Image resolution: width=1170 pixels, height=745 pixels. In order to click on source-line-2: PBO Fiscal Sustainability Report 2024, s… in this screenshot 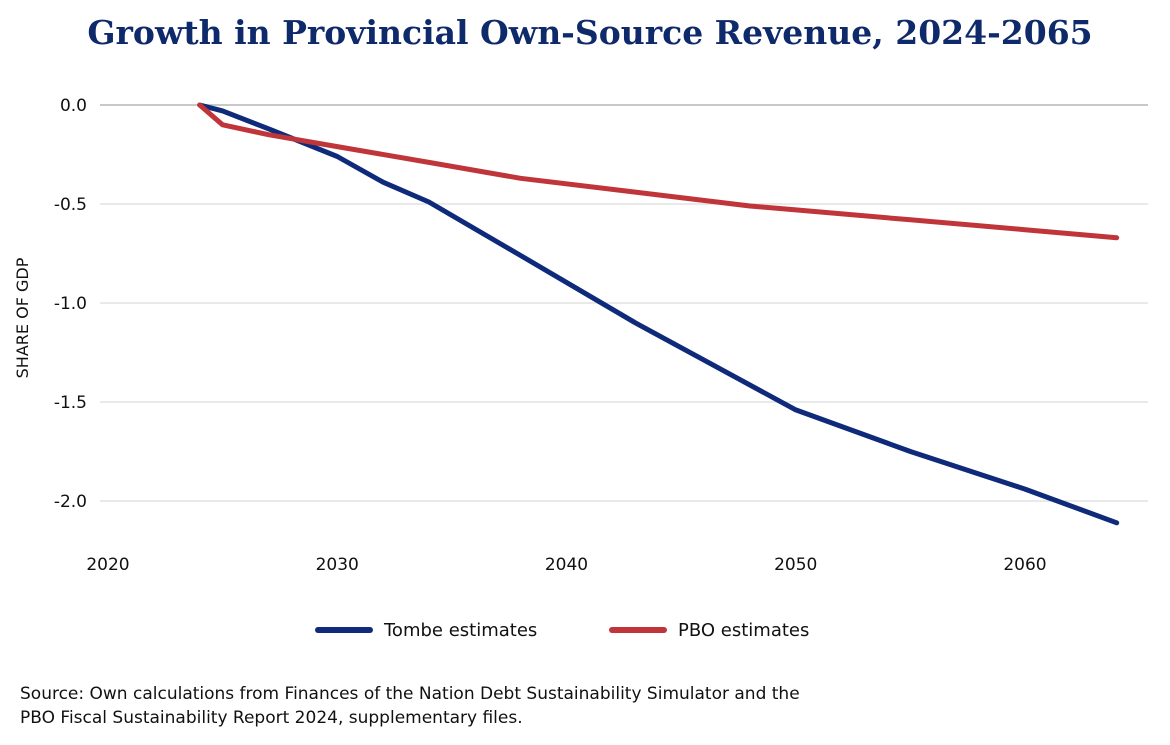, I will do `click(271, 718)`.